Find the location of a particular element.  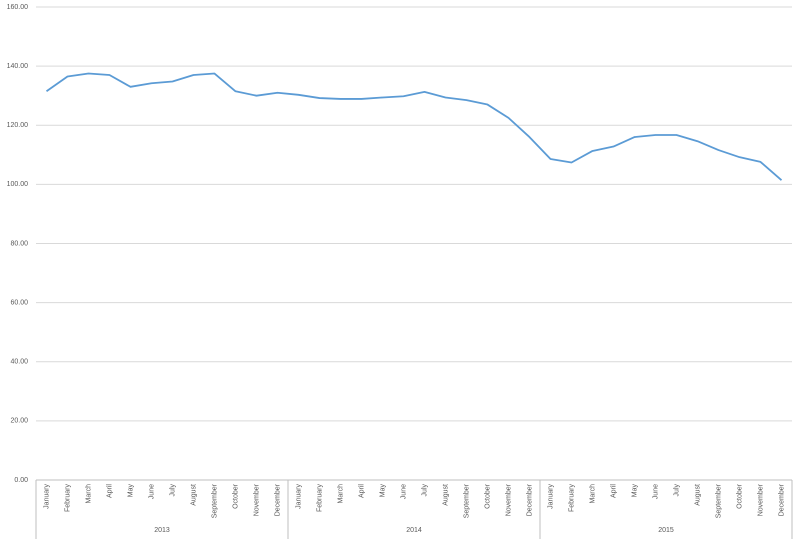

y-tick-label: 100.00 is located at coordinates (18, 184).